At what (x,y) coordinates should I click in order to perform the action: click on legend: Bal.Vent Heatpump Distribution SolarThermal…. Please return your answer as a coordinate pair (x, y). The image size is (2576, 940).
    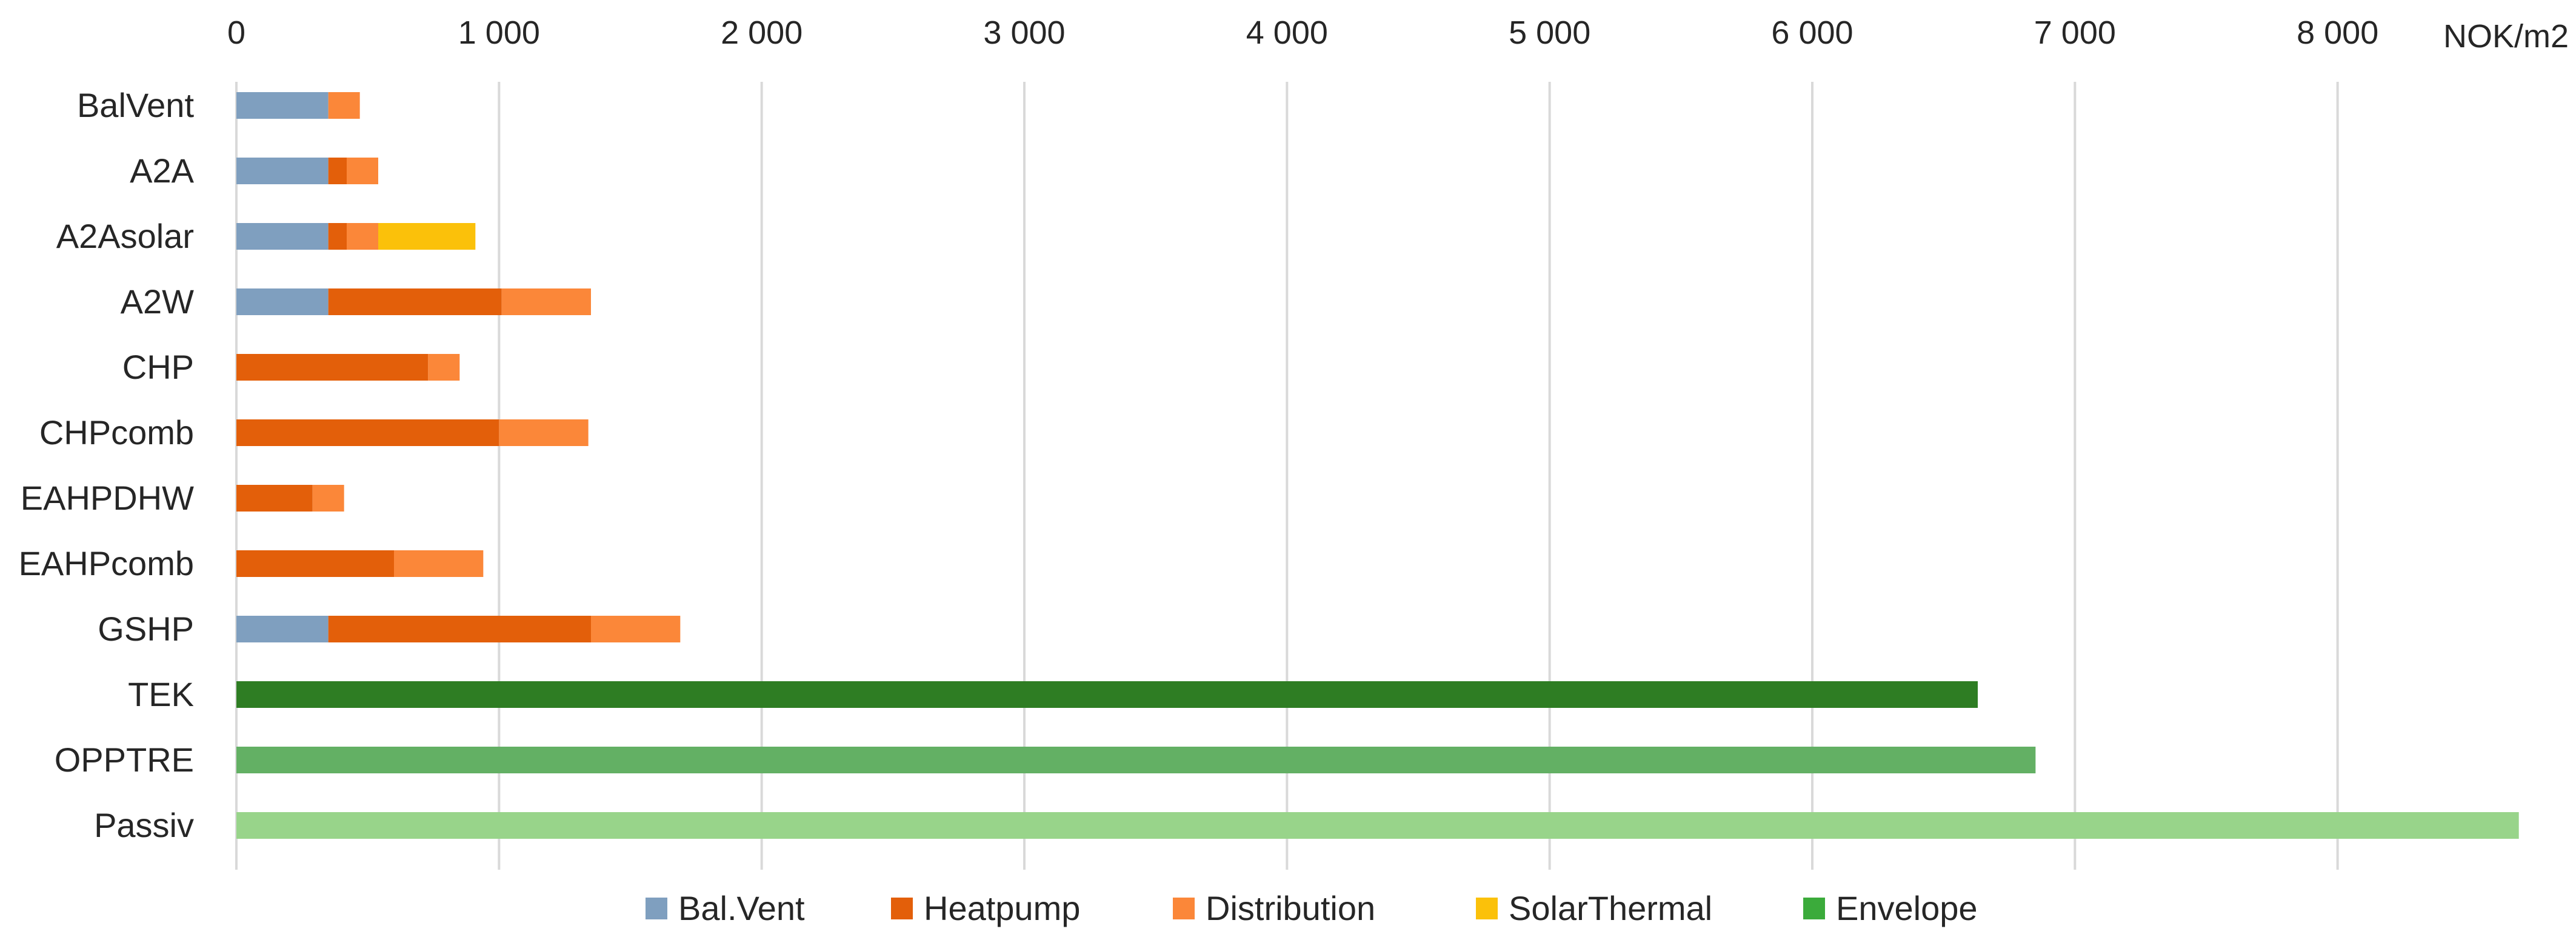
    Looking at the image, I should click on (1312, 908).